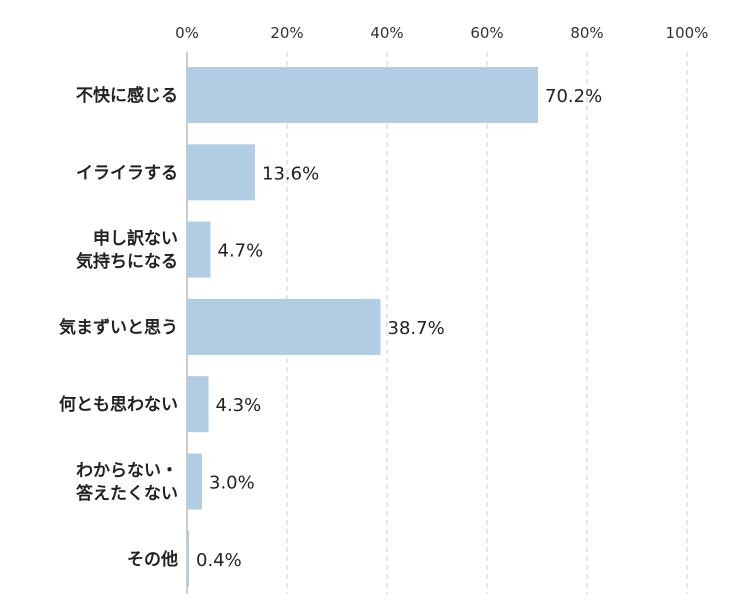 The image size is (750, 610). I want to click on category-label-5-line-0: わからない・, so click(127, 471).